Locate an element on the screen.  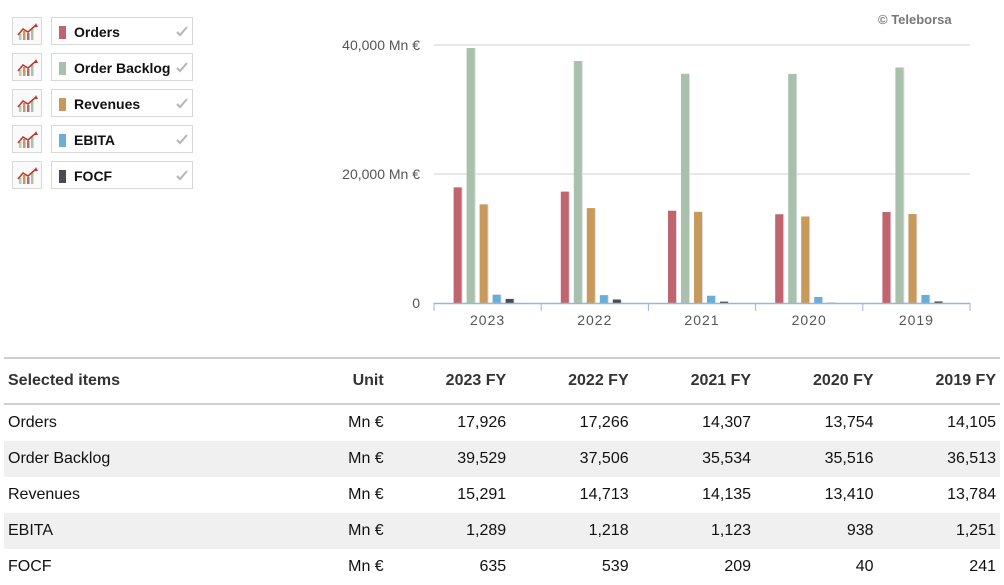
table-cell: EBITA is located at coordinates (142, 531).